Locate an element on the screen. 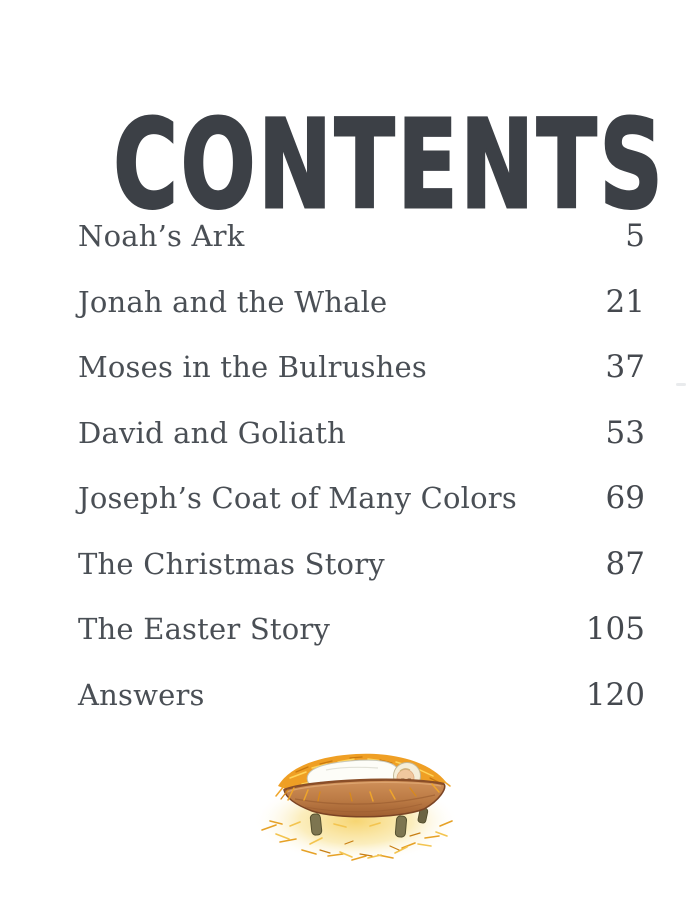 The image size is (697, 899). toc-row: David and Goliath 53 is located at coordinates (361, 449).